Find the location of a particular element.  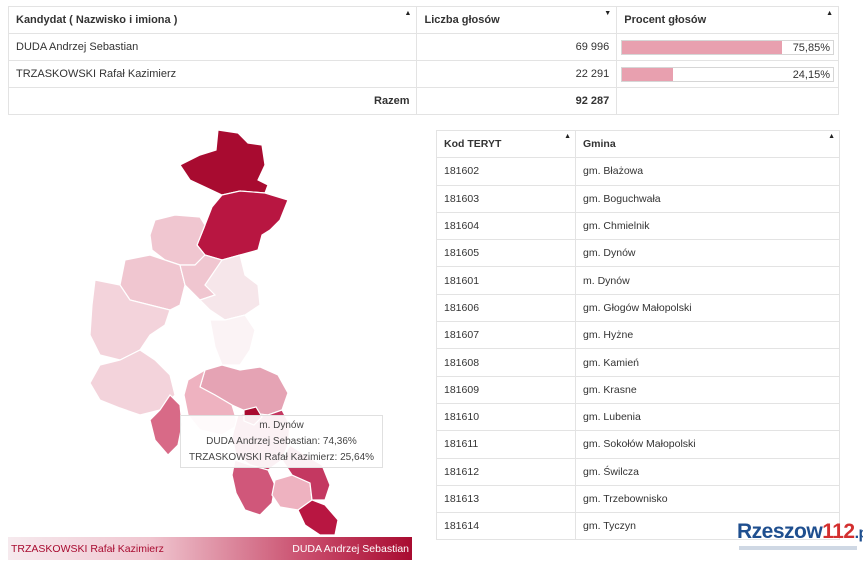

teryt-code: 181610 is located at coordinates (506, 417).